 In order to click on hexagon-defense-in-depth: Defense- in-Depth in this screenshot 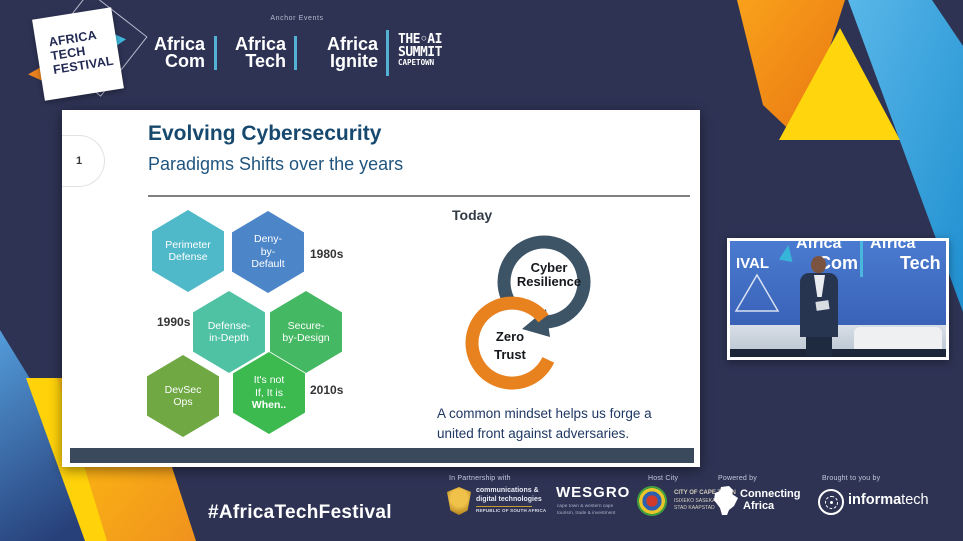, I will do `click(229, 332)`.